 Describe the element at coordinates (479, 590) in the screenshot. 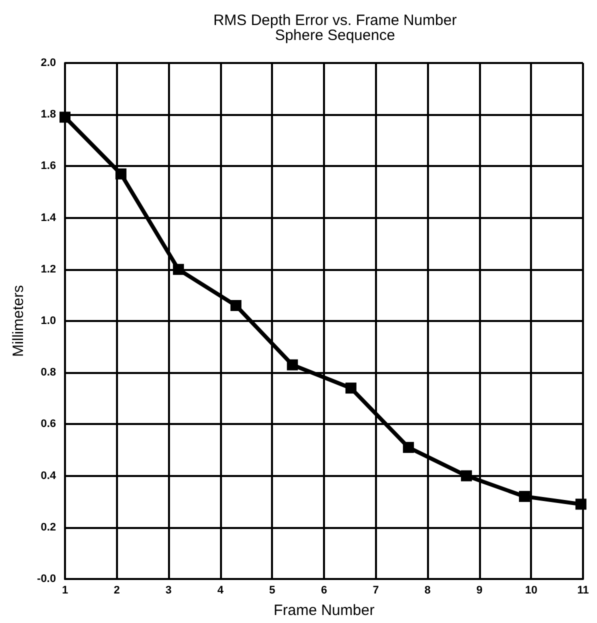

I see `x-tick-label: 9` at that location.